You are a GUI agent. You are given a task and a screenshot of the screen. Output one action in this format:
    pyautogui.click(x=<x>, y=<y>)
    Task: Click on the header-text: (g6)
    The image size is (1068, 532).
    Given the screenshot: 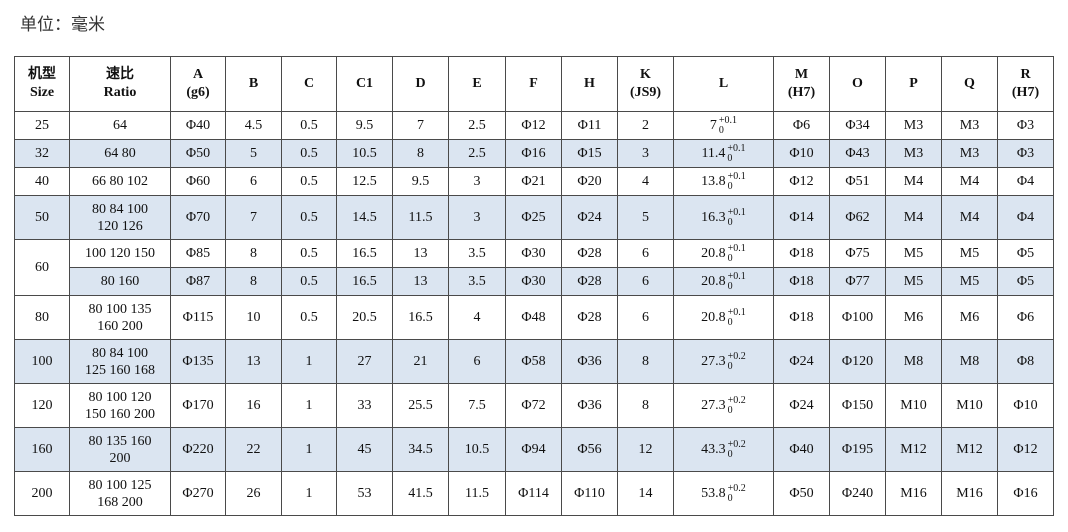 What is the action you would take?
    pyautogui.click(x=198, y=92)
    